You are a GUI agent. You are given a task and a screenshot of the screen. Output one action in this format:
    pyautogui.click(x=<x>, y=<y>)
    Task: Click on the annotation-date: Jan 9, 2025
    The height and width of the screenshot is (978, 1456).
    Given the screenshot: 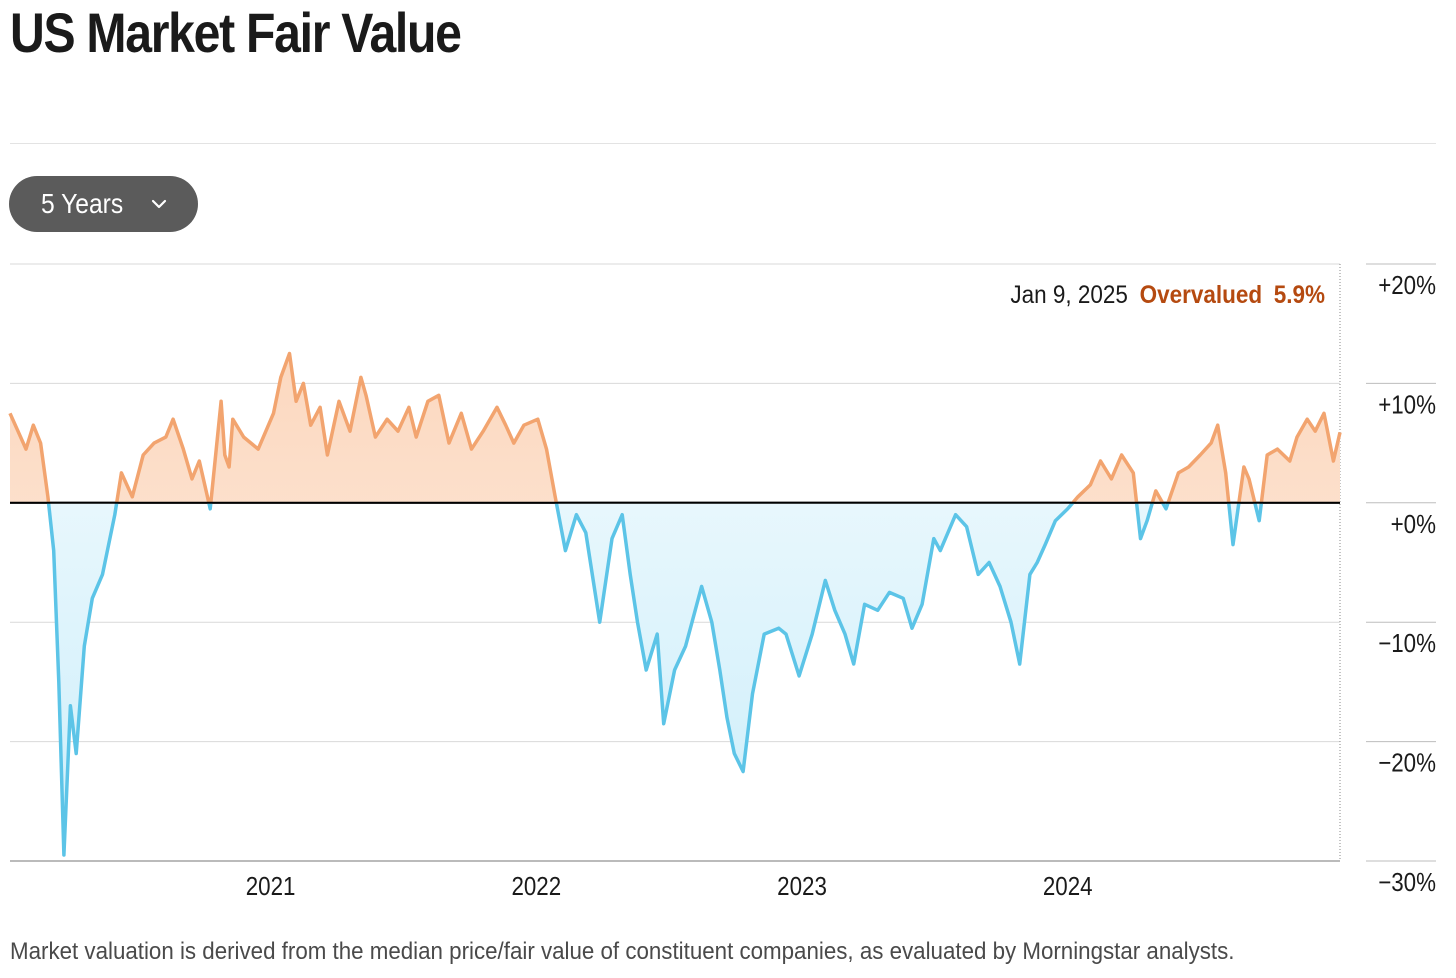 What is the action you would take?
    pyautogui.click(x=1069, y=295)
    